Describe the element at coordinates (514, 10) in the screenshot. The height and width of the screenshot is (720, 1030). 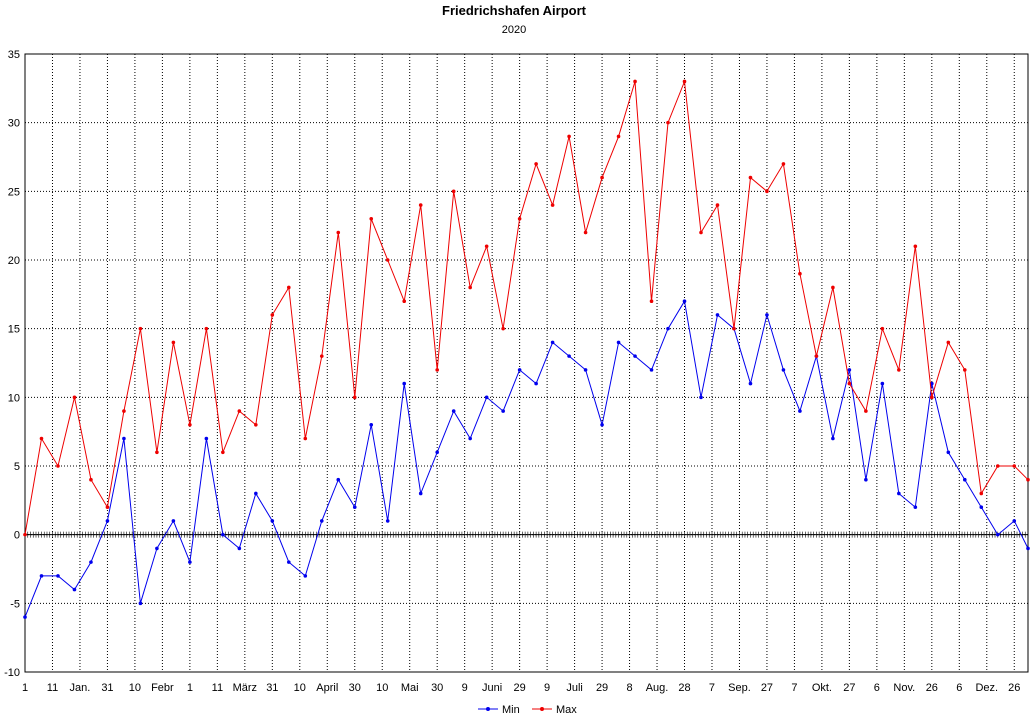
I see `chart-title: Friedrichshafen Airport` at that location.